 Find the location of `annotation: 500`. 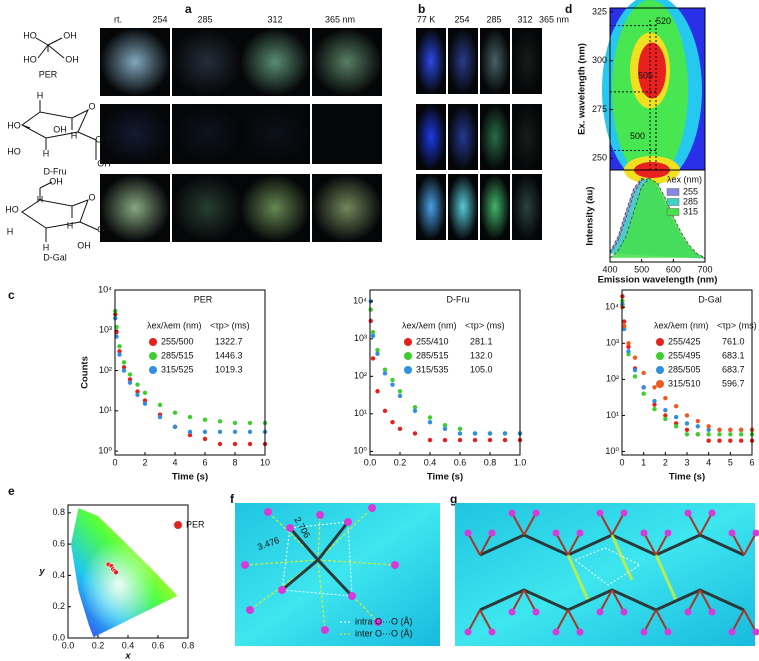

annotation: 500 is located at coordinates (637, 136).